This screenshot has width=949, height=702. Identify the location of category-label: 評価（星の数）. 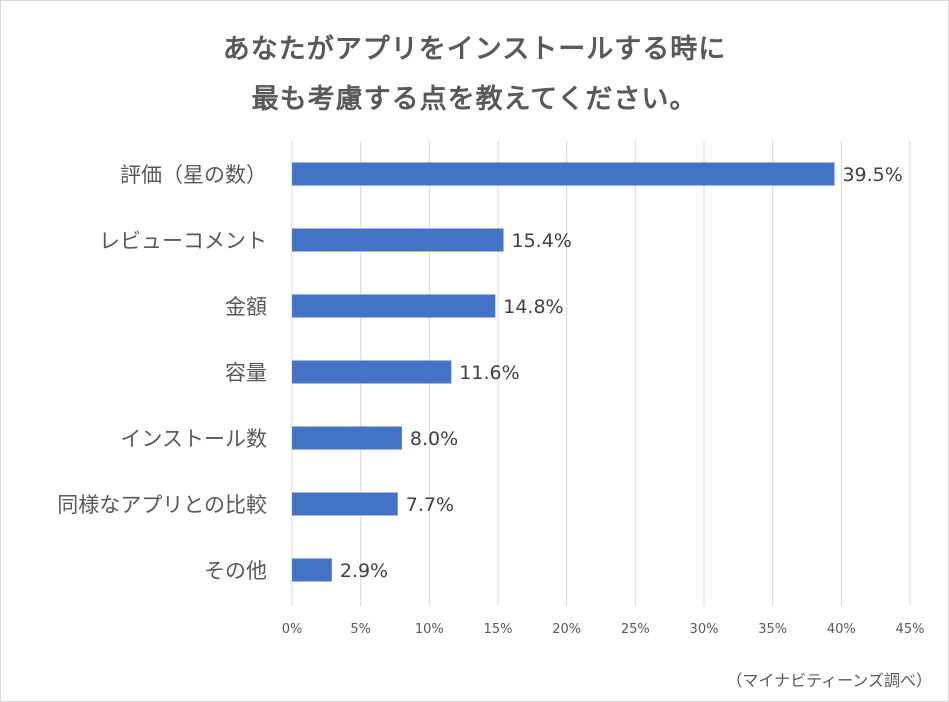
(193, 175).